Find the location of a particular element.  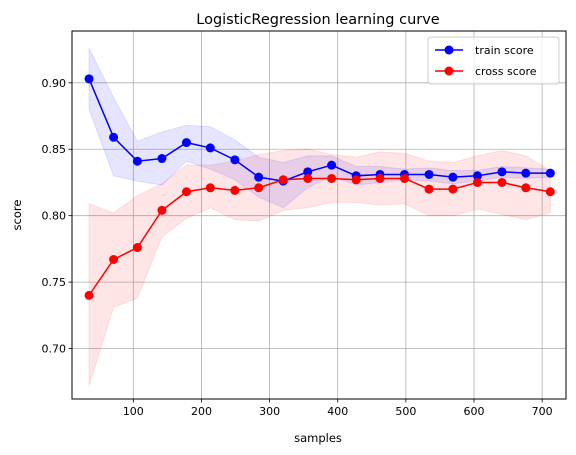

legend-train-label: train score is located at coordinates (504, 50).